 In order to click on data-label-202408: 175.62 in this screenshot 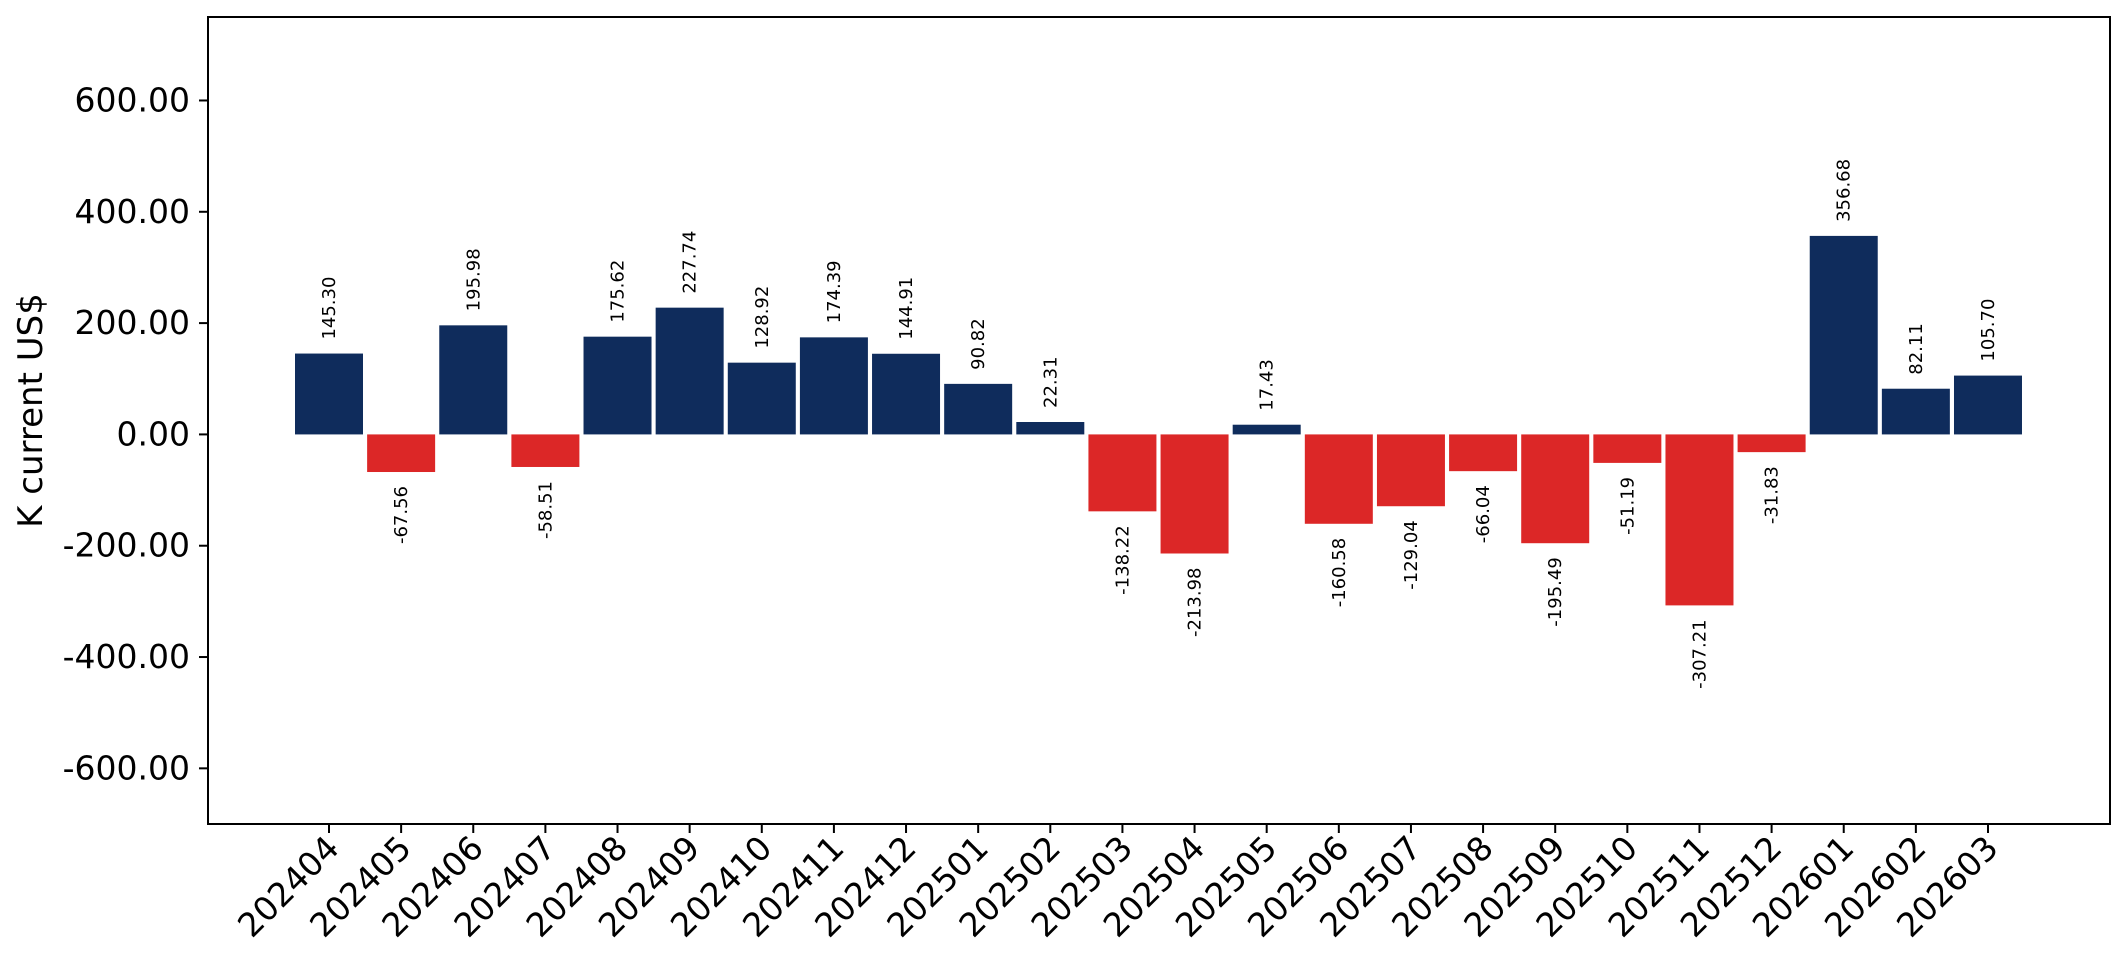, I will do `click(618, 291)`.